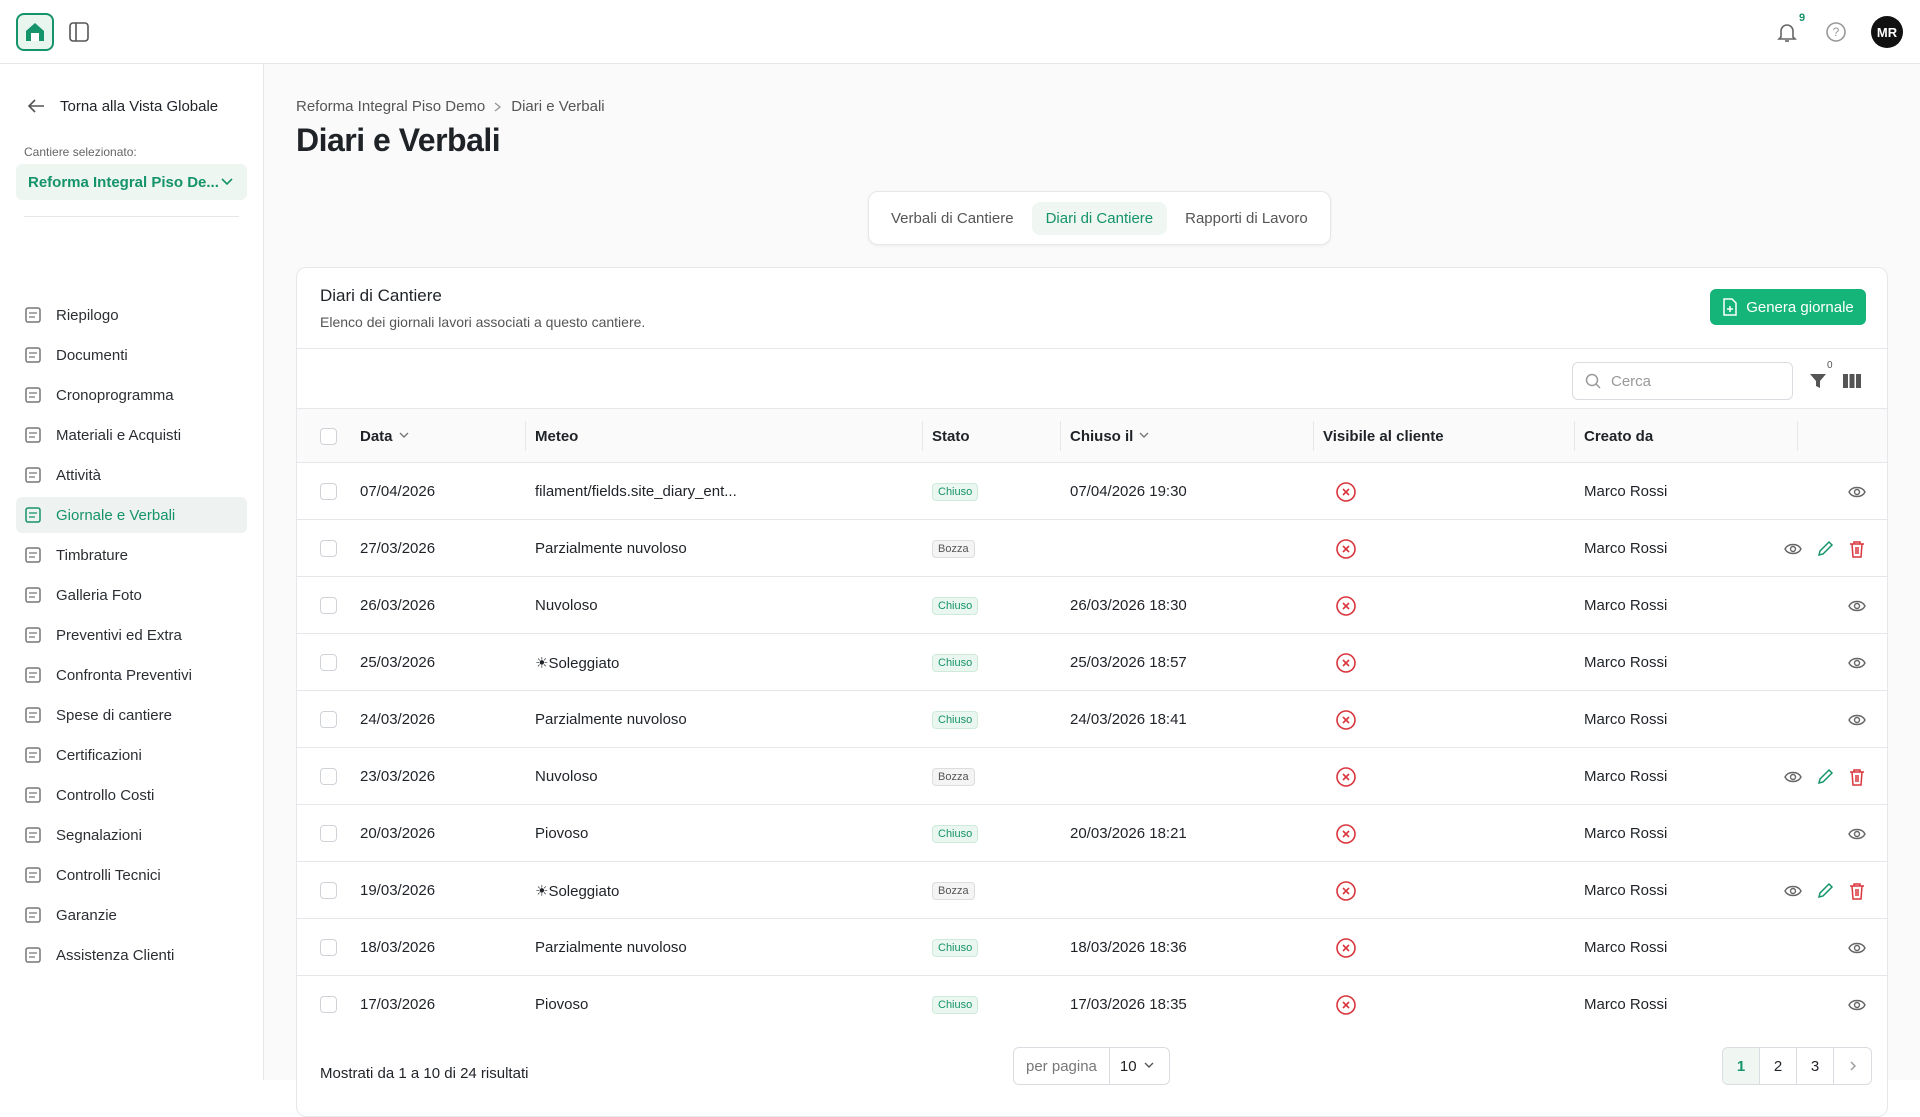 The image size is (1920, 1117). What do you see at coordinates (1128, 662) in the screenshot?
I see `closed-cell: 25/03/2026 18:57` at bounding box center [1128, 662].